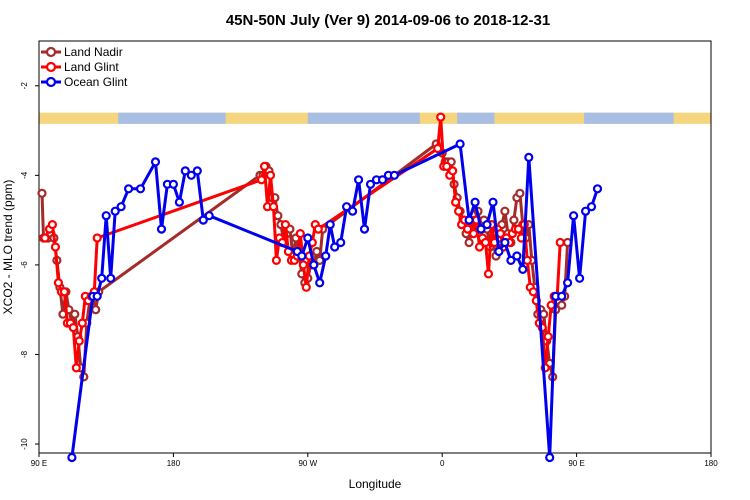  What do you see at coordinates (24, 354) in the screenshot?
I see `y-tick-label: -8` at bounding box center [24, 354].